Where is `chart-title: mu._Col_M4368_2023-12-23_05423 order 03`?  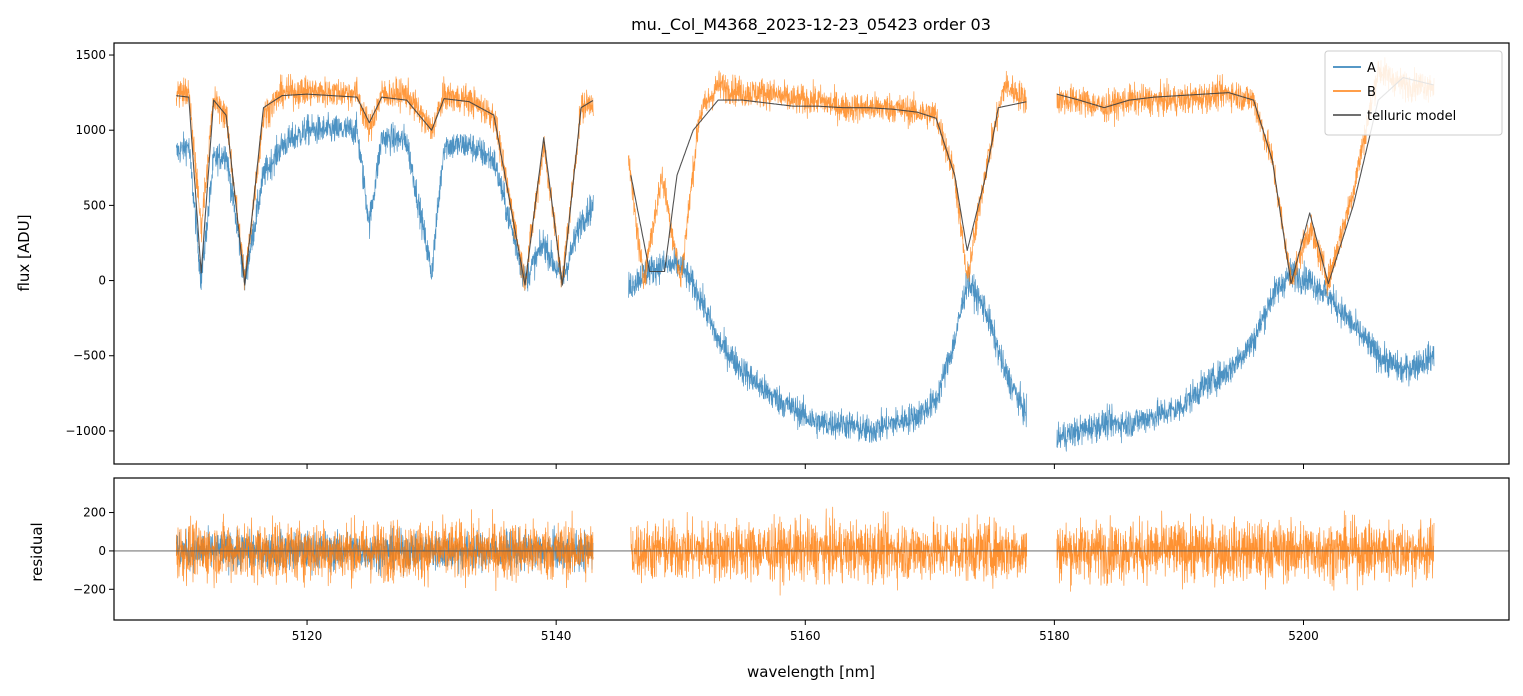 chart-title: mu._Col_M4368_2023-12-23_05423 order 03 is located at coordinates (811, 25).